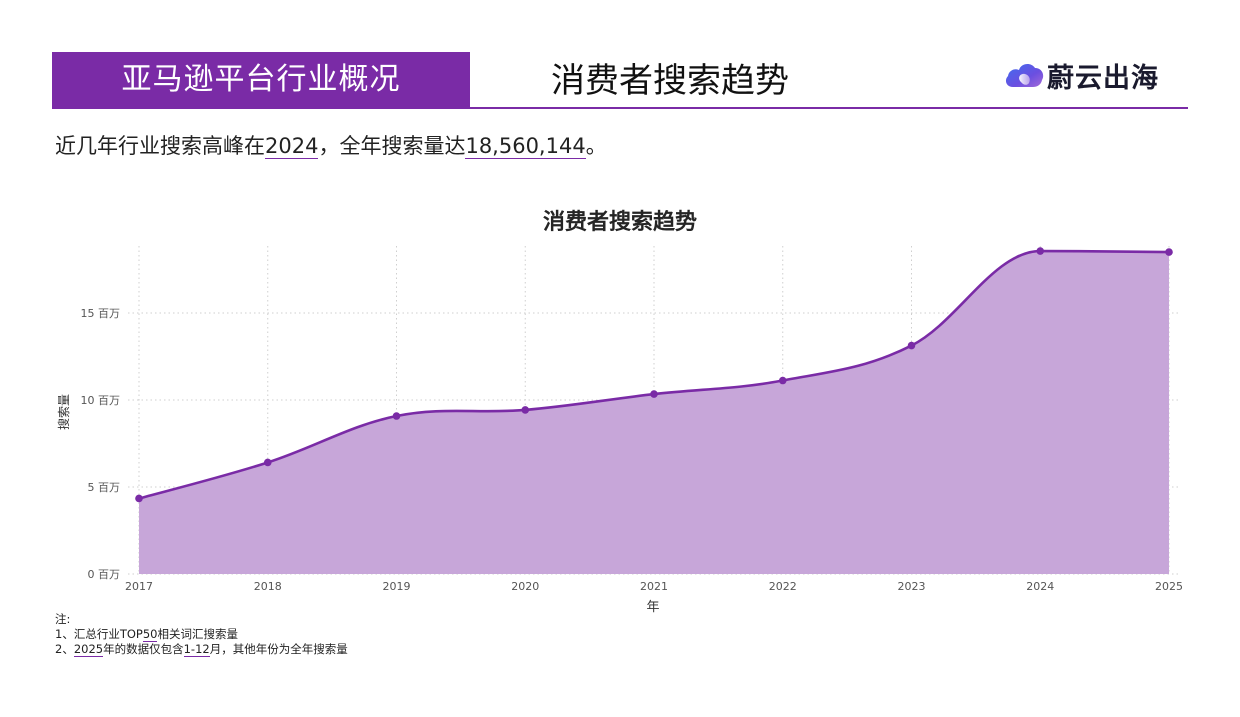 The height and width of the screenshot is (717, 1240). I want to click on x-axis-ticks: 2017 2018 2019 2020 2021 2022 2023 2024 2025, so click(654, 586).